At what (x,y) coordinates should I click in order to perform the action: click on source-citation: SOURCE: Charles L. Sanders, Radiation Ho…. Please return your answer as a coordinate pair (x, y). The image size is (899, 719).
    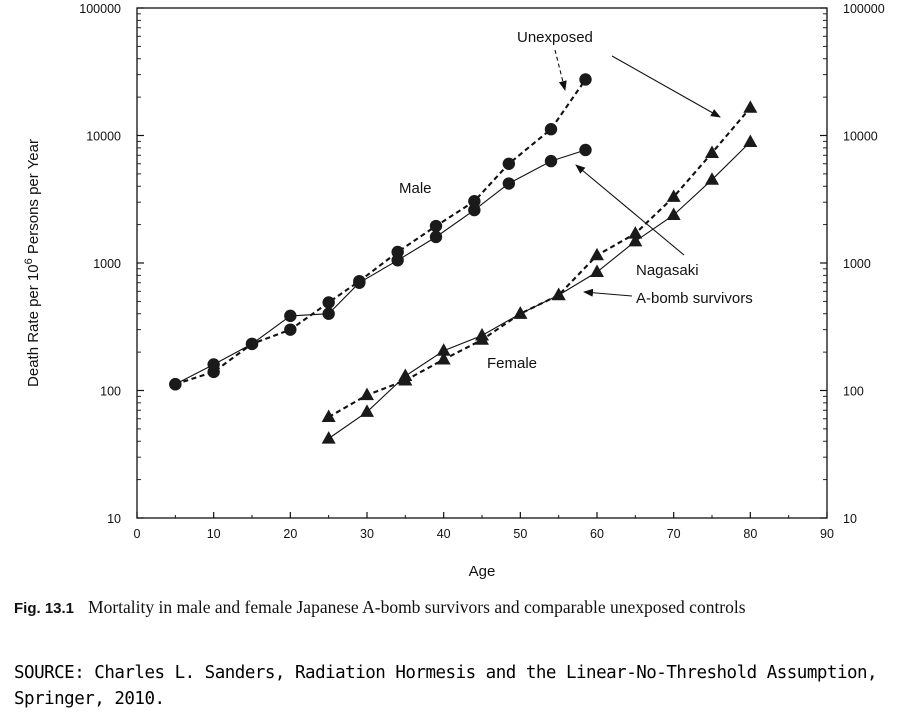
    Looking at the image, I should click on (446, 686).